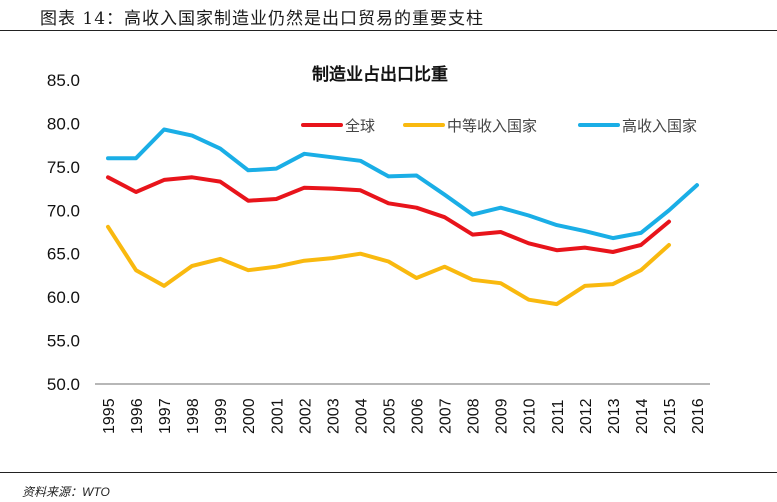  I want to click on x-tick-label: 2003, so click(333, 416).